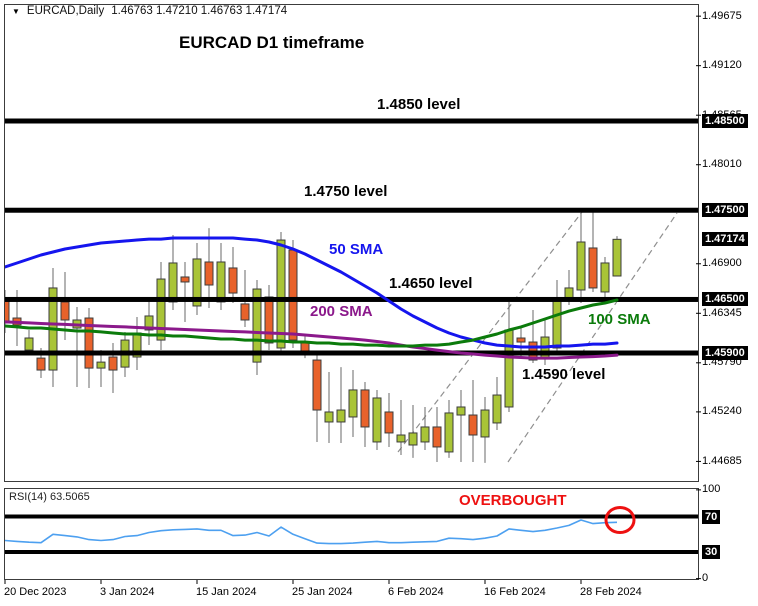 This screenshot has width=758, height=606. I want to click on rsi-indicator-panel, so click(351, 534).